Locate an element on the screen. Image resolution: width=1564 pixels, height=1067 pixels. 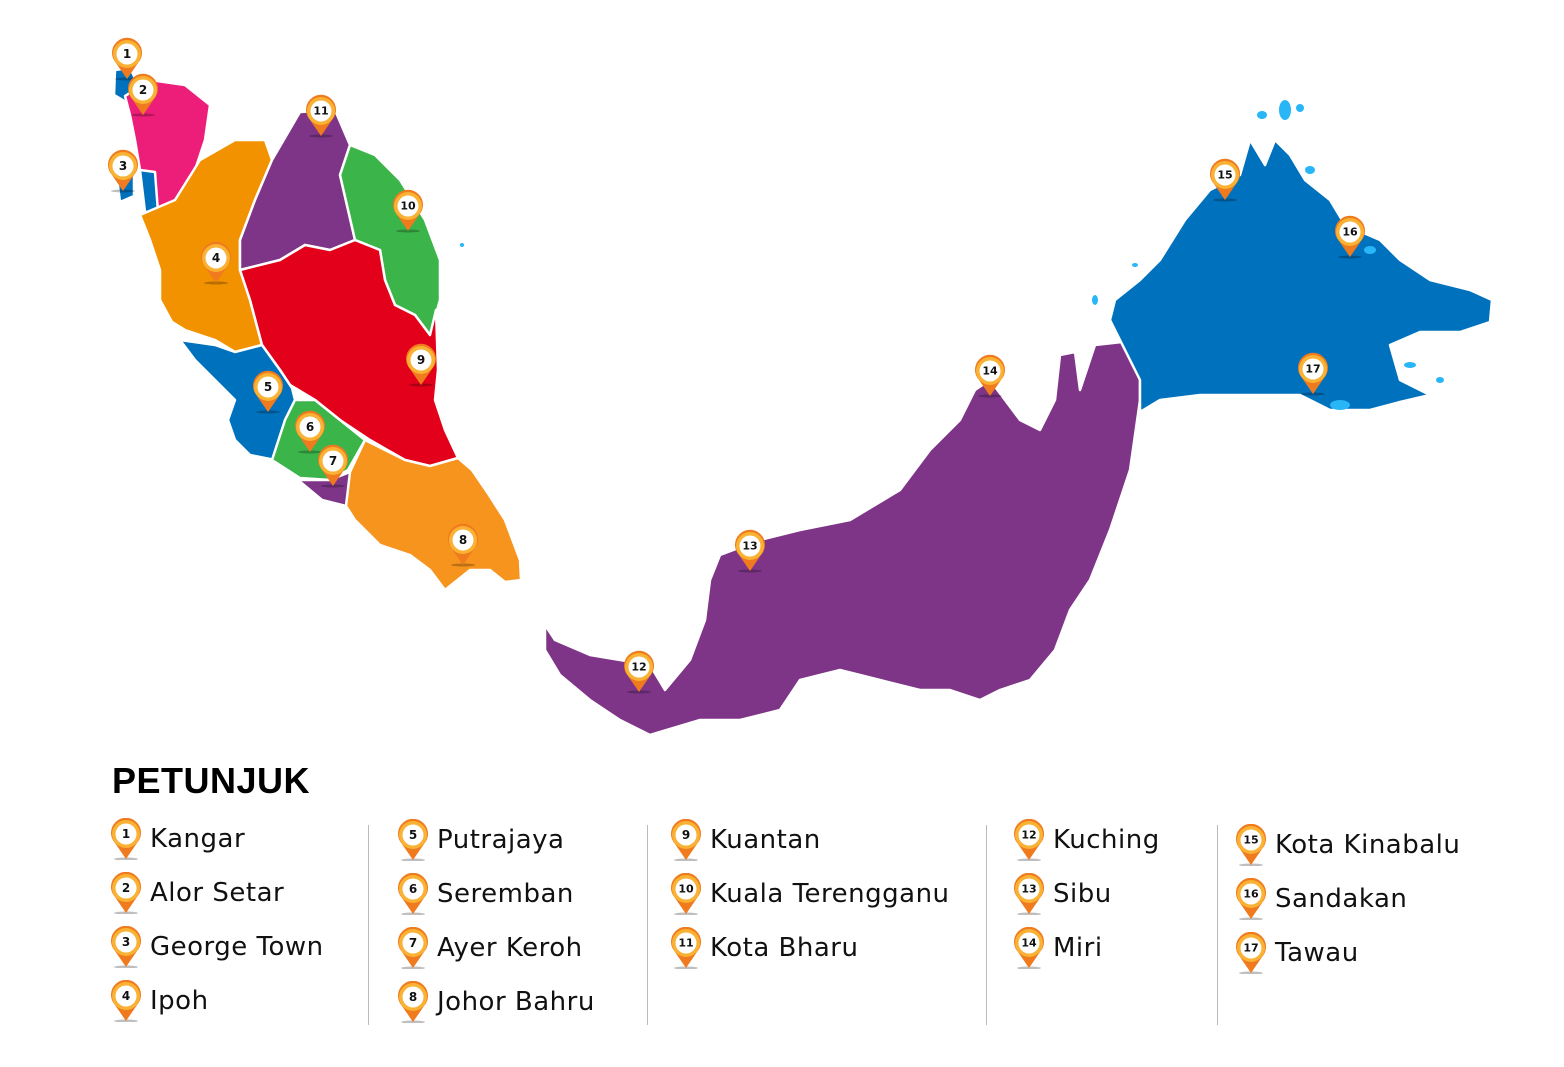
legend-label: Miri is located at coordinates (1078, 948).